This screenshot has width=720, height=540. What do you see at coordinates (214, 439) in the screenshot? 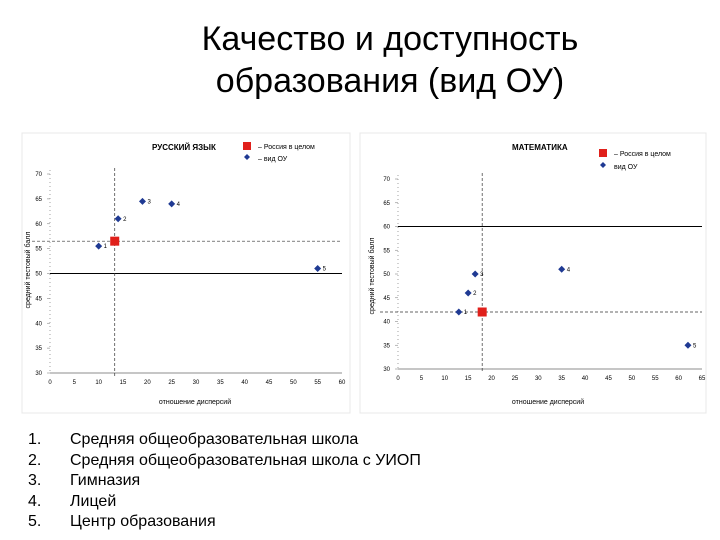
I see `list-item-text: Средняя общеобразовательная школа` at bounding box center [214, 439].